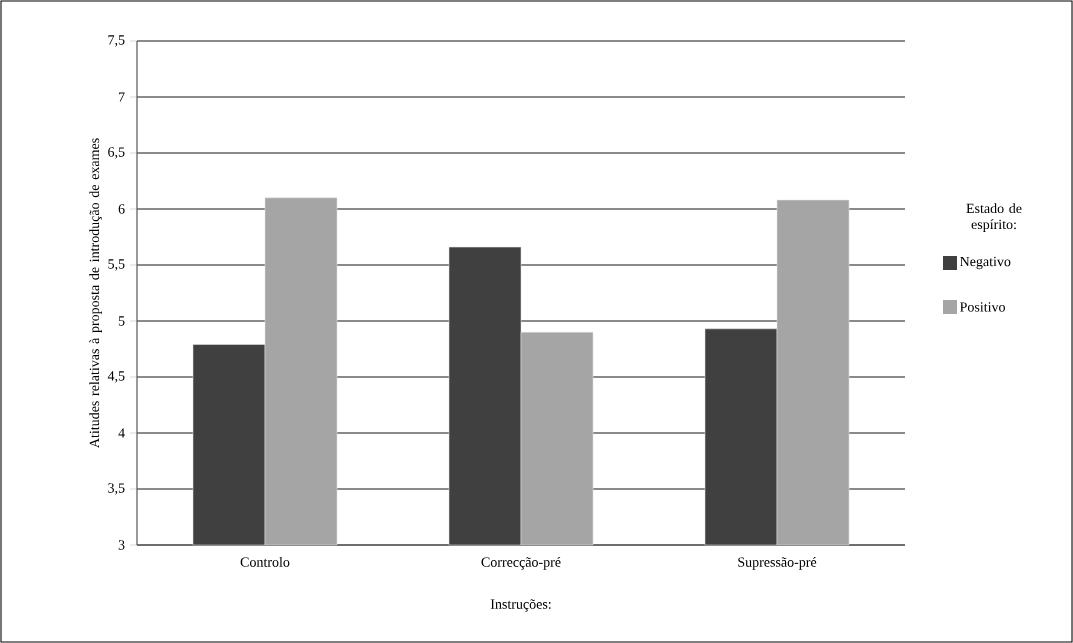 This screenshot has height=643, width=1073. I want to click on y-tick-label: 6, so click(121, 209).